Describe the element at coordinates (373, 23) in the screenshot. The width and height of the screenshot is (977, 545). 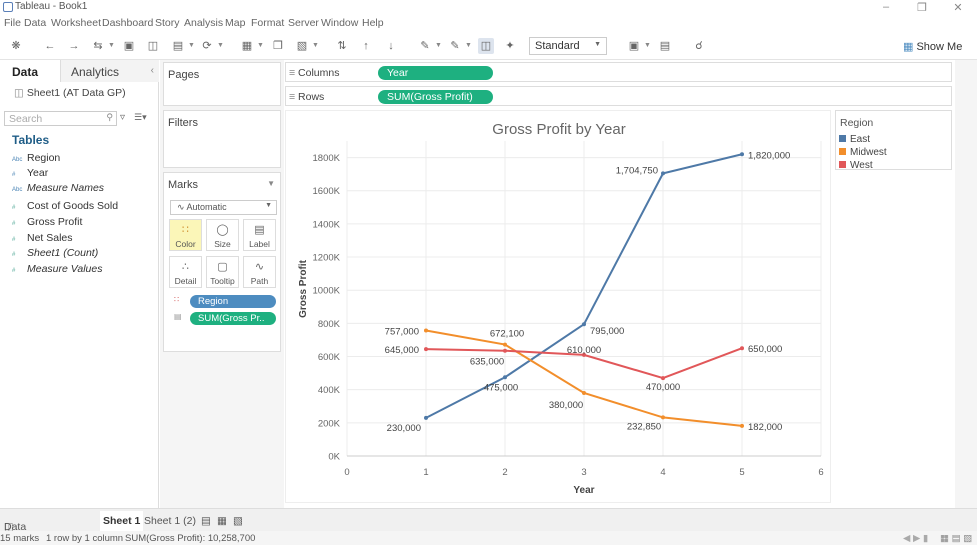
I see `menu-help: Help` at that location.